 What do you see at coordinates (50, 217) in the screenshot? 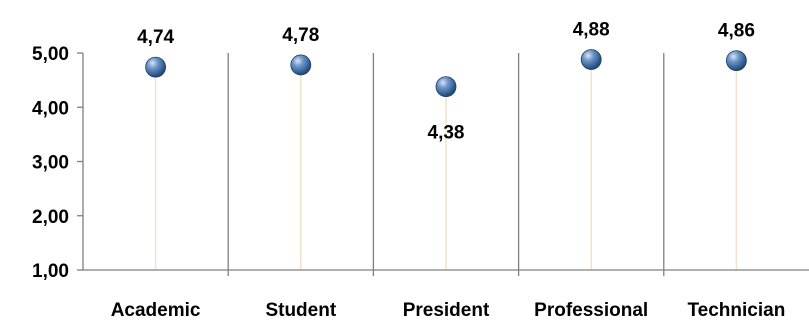
I see `y-tick-label: 2,00` at bounding box center [50, 217].